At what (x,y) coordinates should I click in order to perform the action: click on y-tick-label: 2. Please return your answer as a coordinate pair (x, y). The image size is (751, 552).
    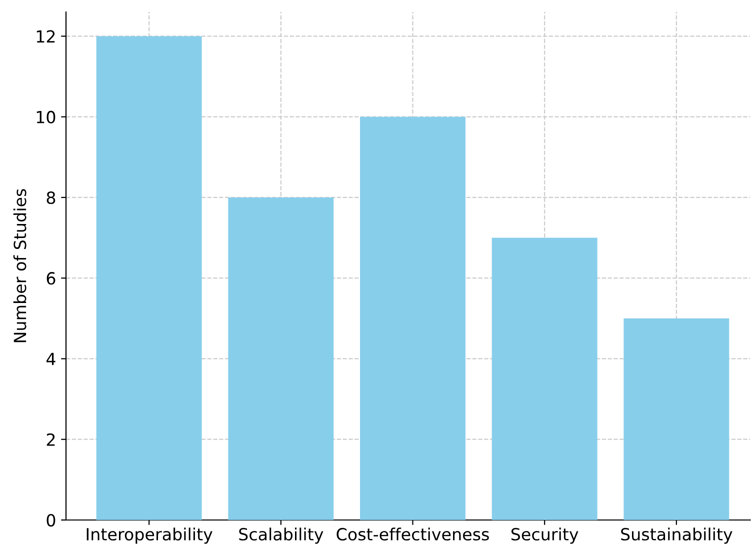
    Looking at the image, I should click on (50, 439).